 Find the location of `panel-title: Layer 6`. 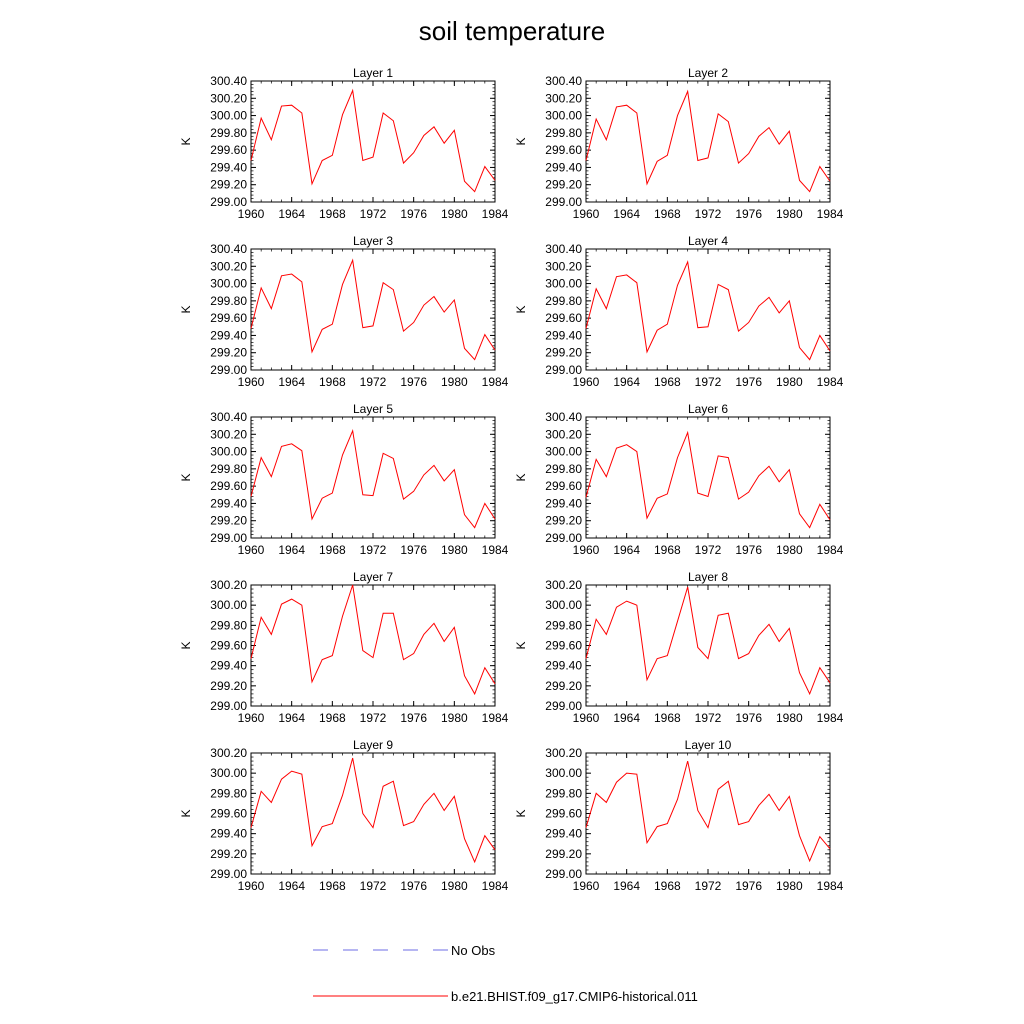

panel-title: Layer 6 is located at coordinates (708, 409).